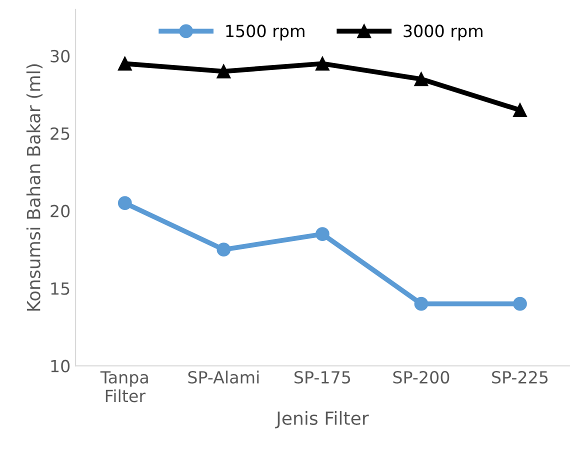 Image resolution: width=581 pixels, height=469 pixels. What do you see at coordinates (443, 32) in the screenshot?
I see `legend-label: 3000 rpm` at bounding box center [443, 32].